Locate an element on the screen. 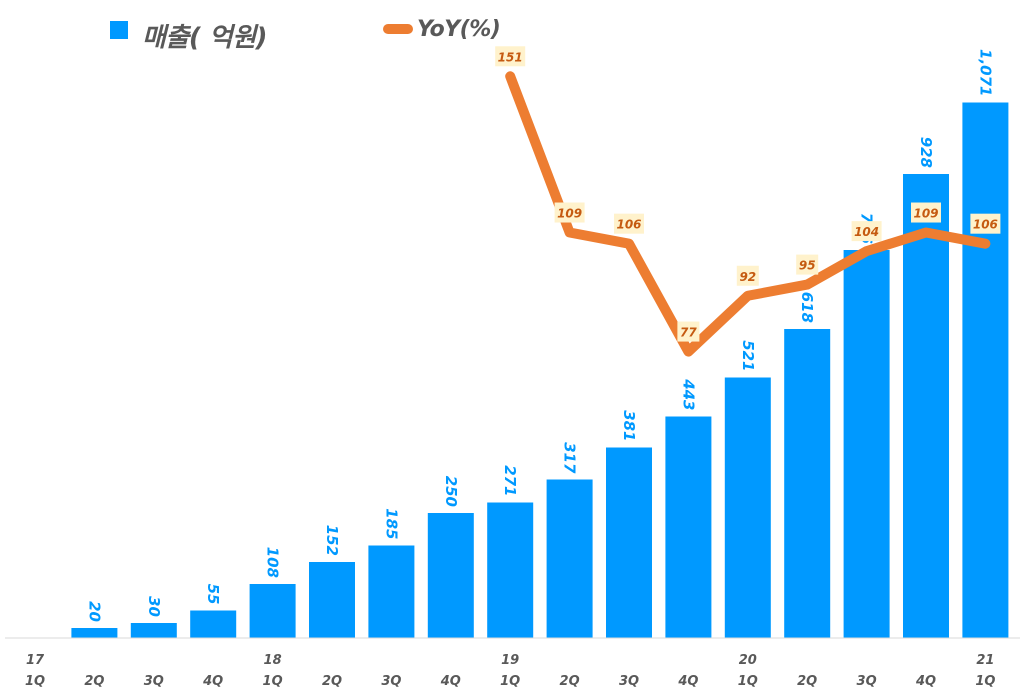 This screenshot has width=1024, height=695. tick-label-year: 18 is located at coordinates (273, 660).